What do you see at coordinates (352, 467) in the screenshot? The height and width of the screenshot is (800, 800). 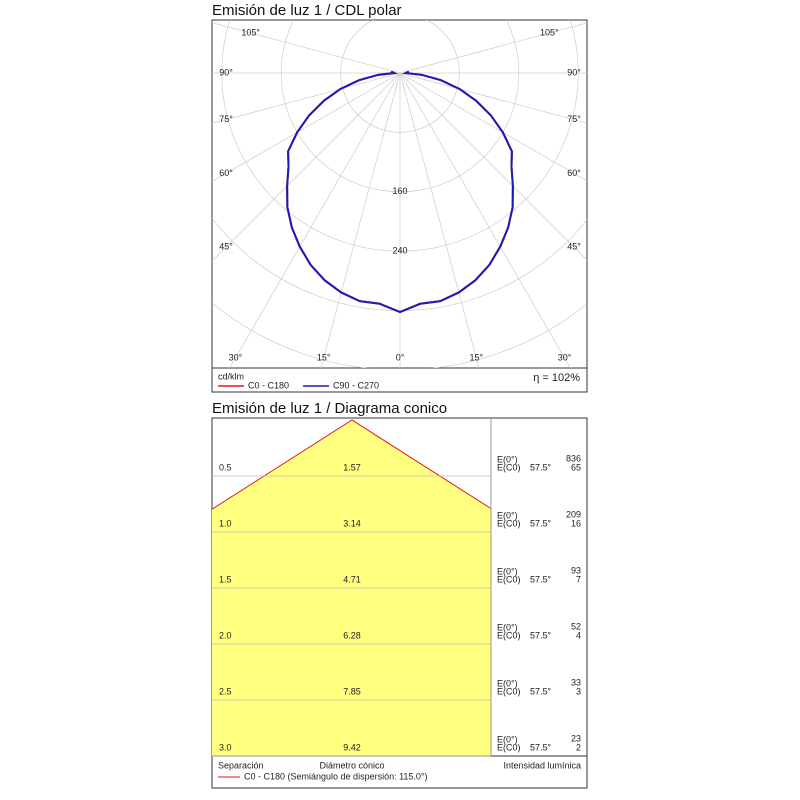 I see `diameter-label: 1.57` at bounding box center [352, 467].